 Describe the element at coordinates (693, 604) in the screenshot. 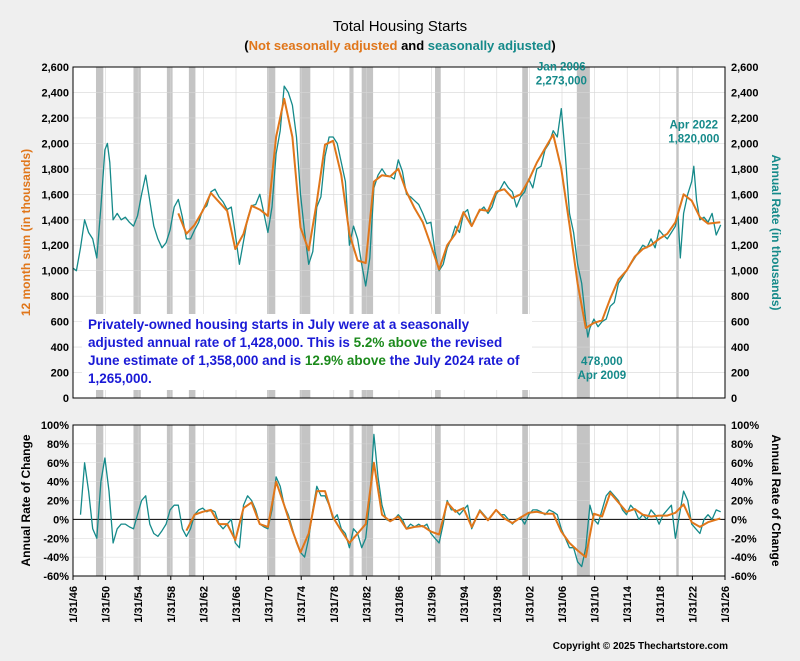

I see `x-tick-label: 1/31/22` at that location.